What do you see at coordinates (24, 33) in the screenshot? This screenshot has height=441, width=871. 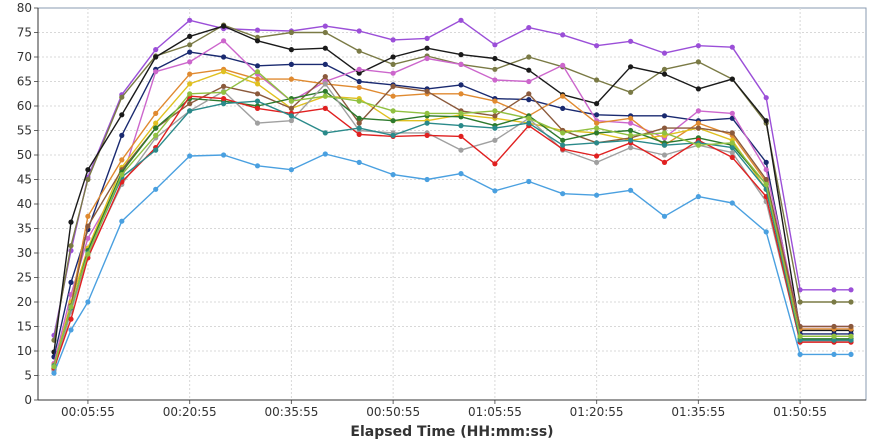 I see `y-tick-label: 75` at bounding box center [24, 33].